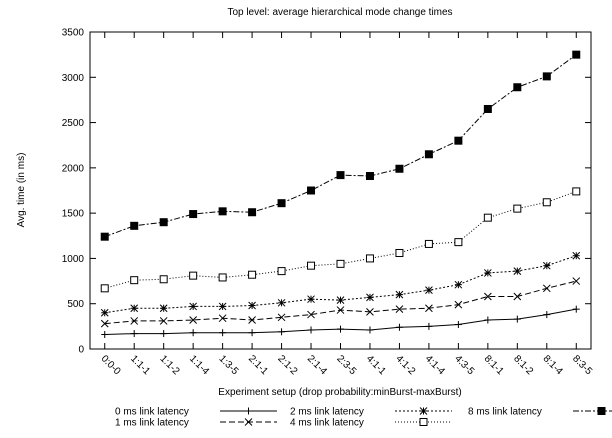  I want to click on x-tick-label: 1:1-1, so click(140, 365).